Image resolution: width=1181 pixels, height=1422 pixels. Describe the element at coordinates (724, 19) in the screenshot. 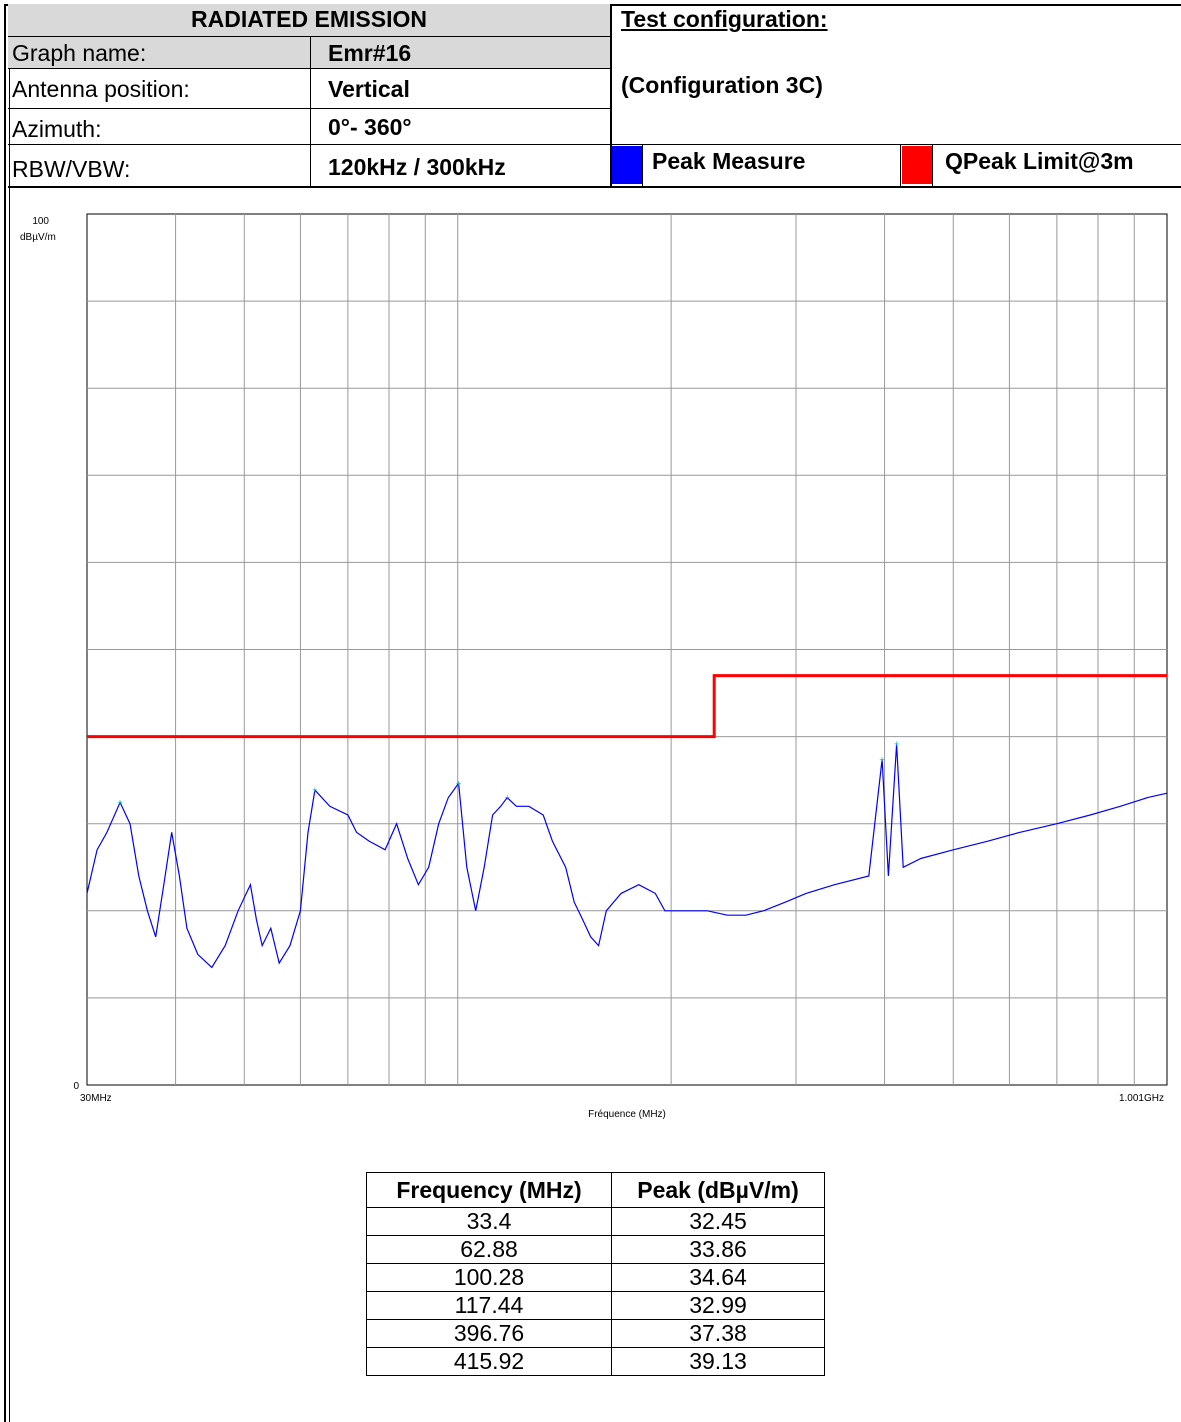

I see `test-config-label: Test configuration:` at that location.